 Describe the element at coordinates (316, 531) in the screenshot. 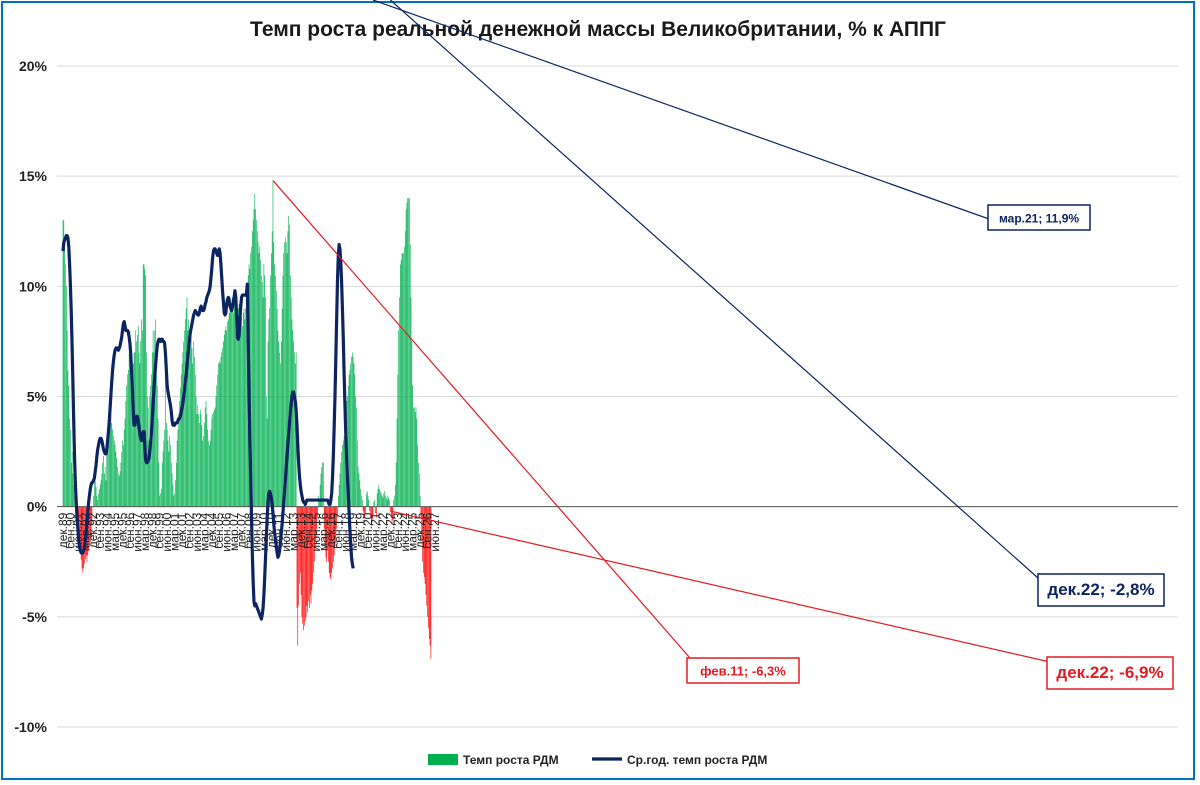

I see `x-tick-label: июн.15` at that location.